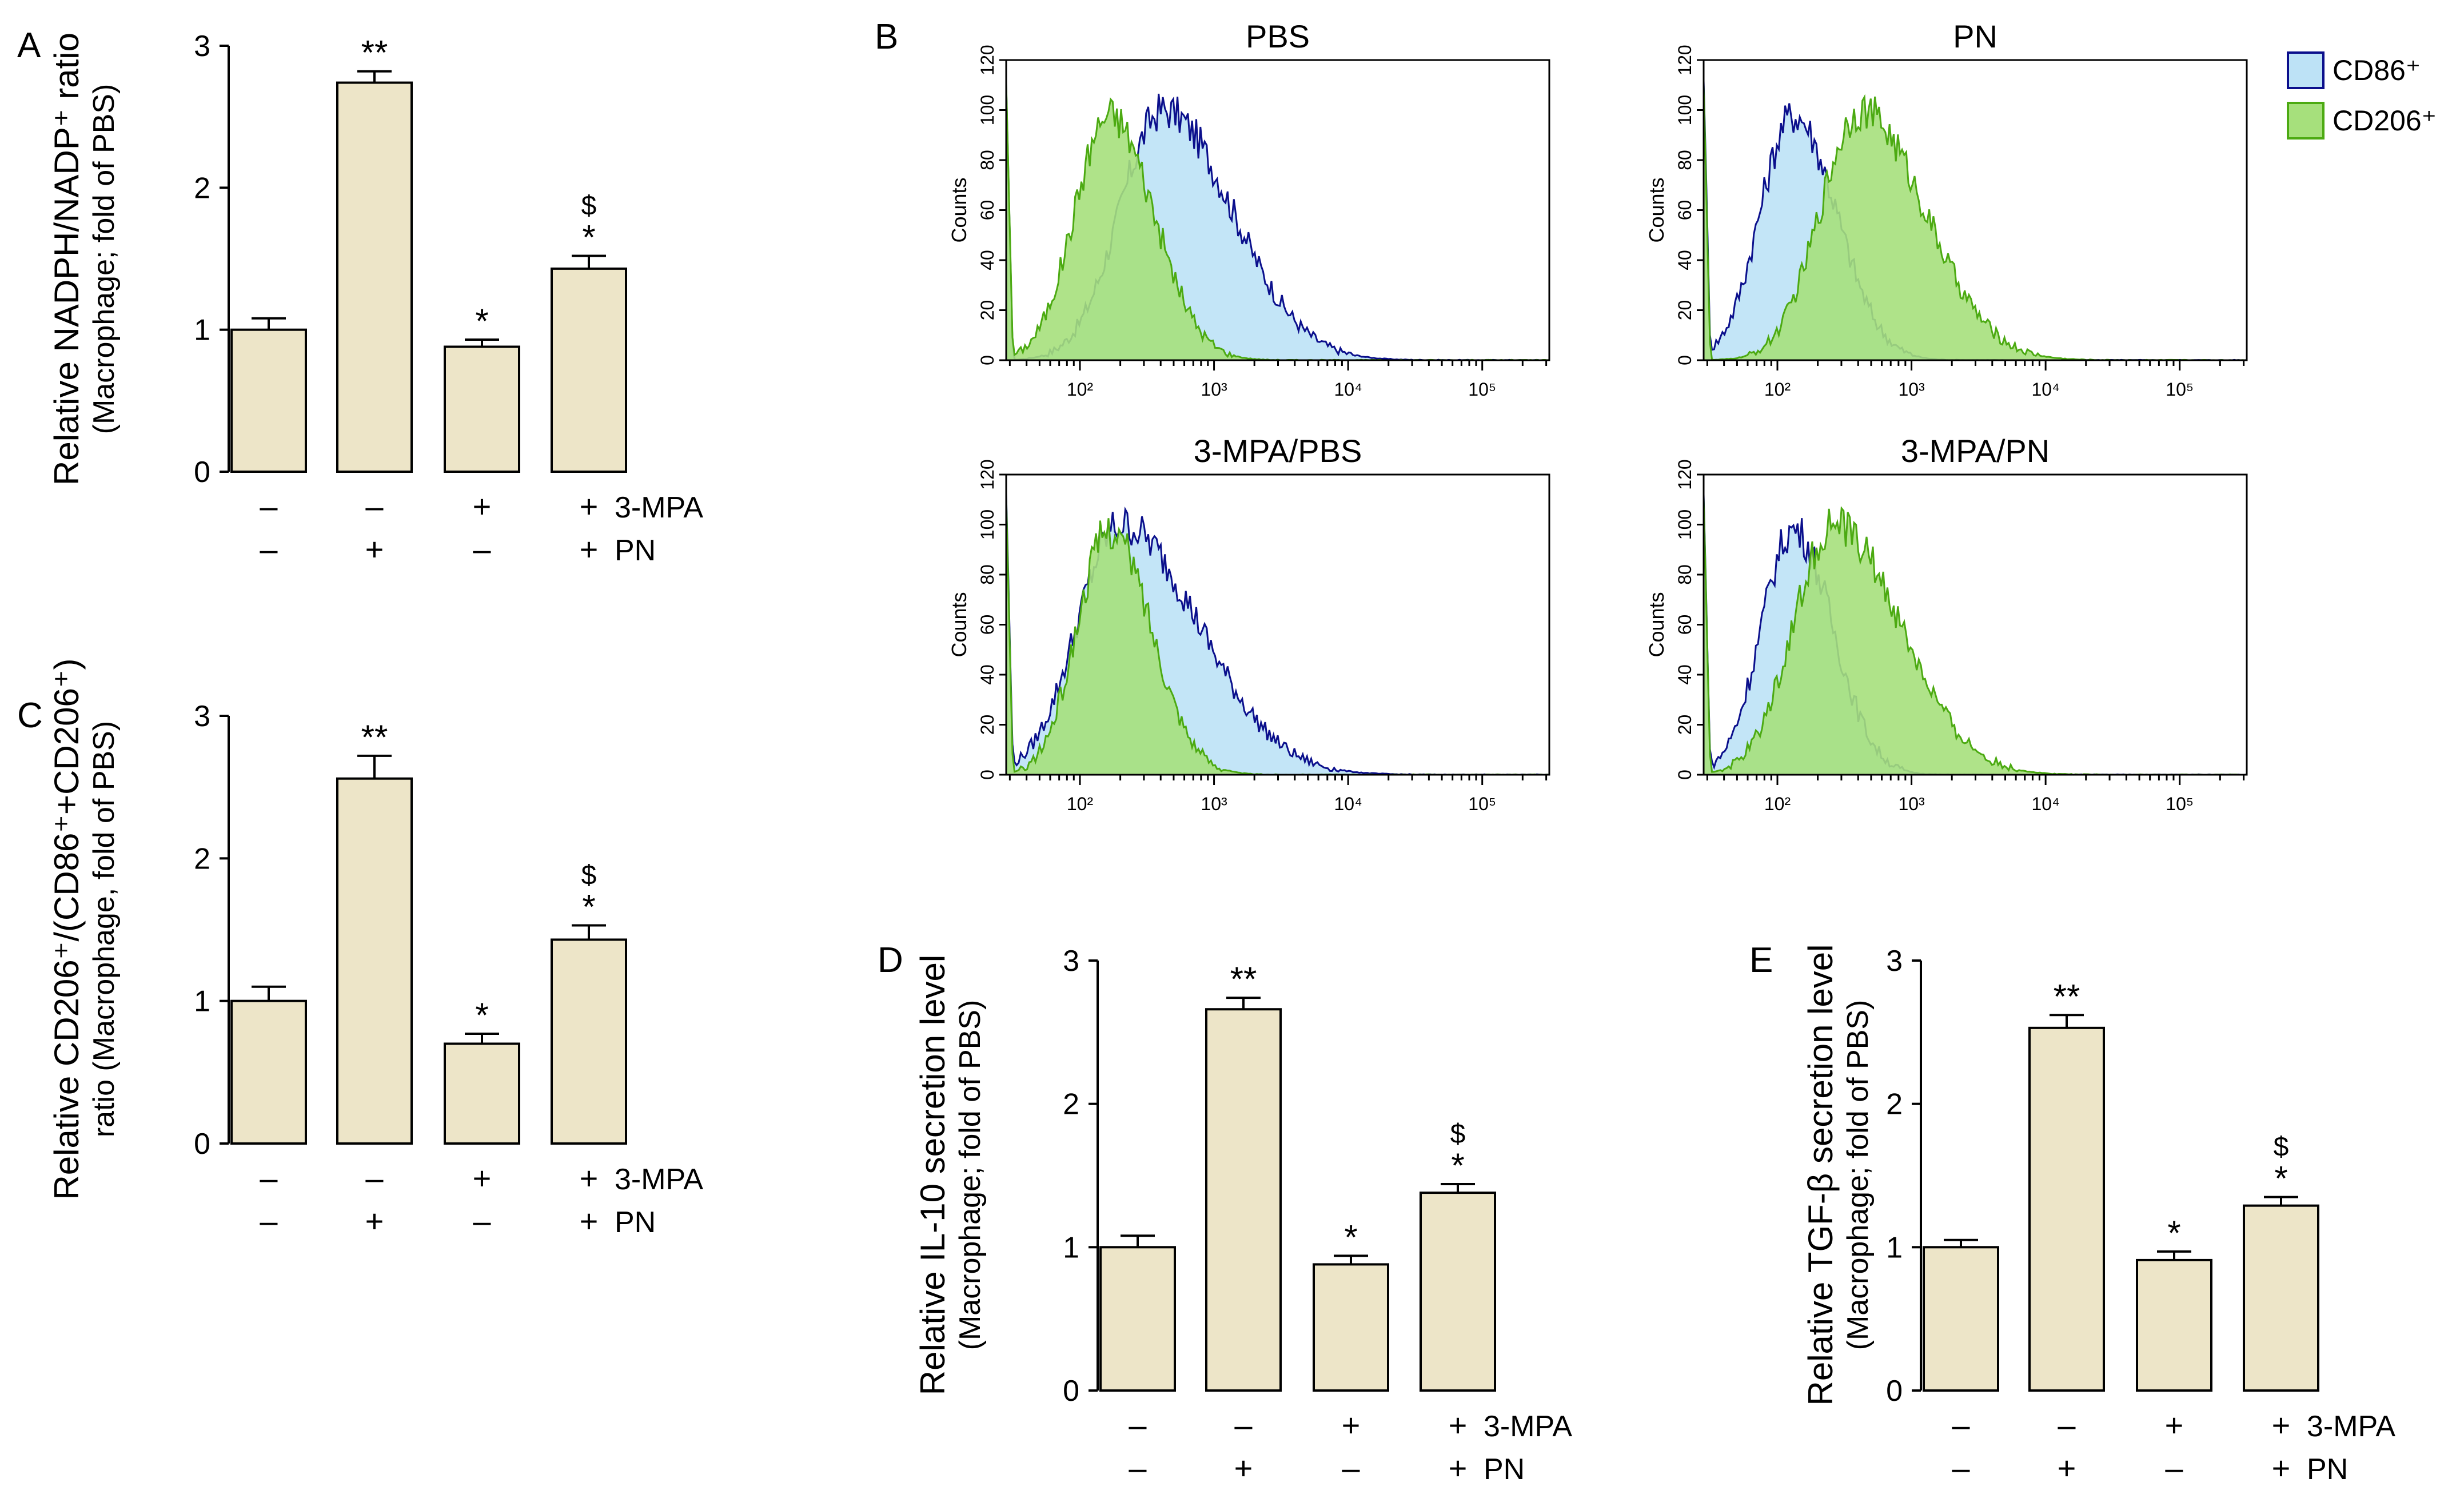 The width and height of the screenshot is (2464, 1490). I want to click on y-axis-label: Relative CD206⁺/(CD86⁺+CD206⁺), so click(67, 929).